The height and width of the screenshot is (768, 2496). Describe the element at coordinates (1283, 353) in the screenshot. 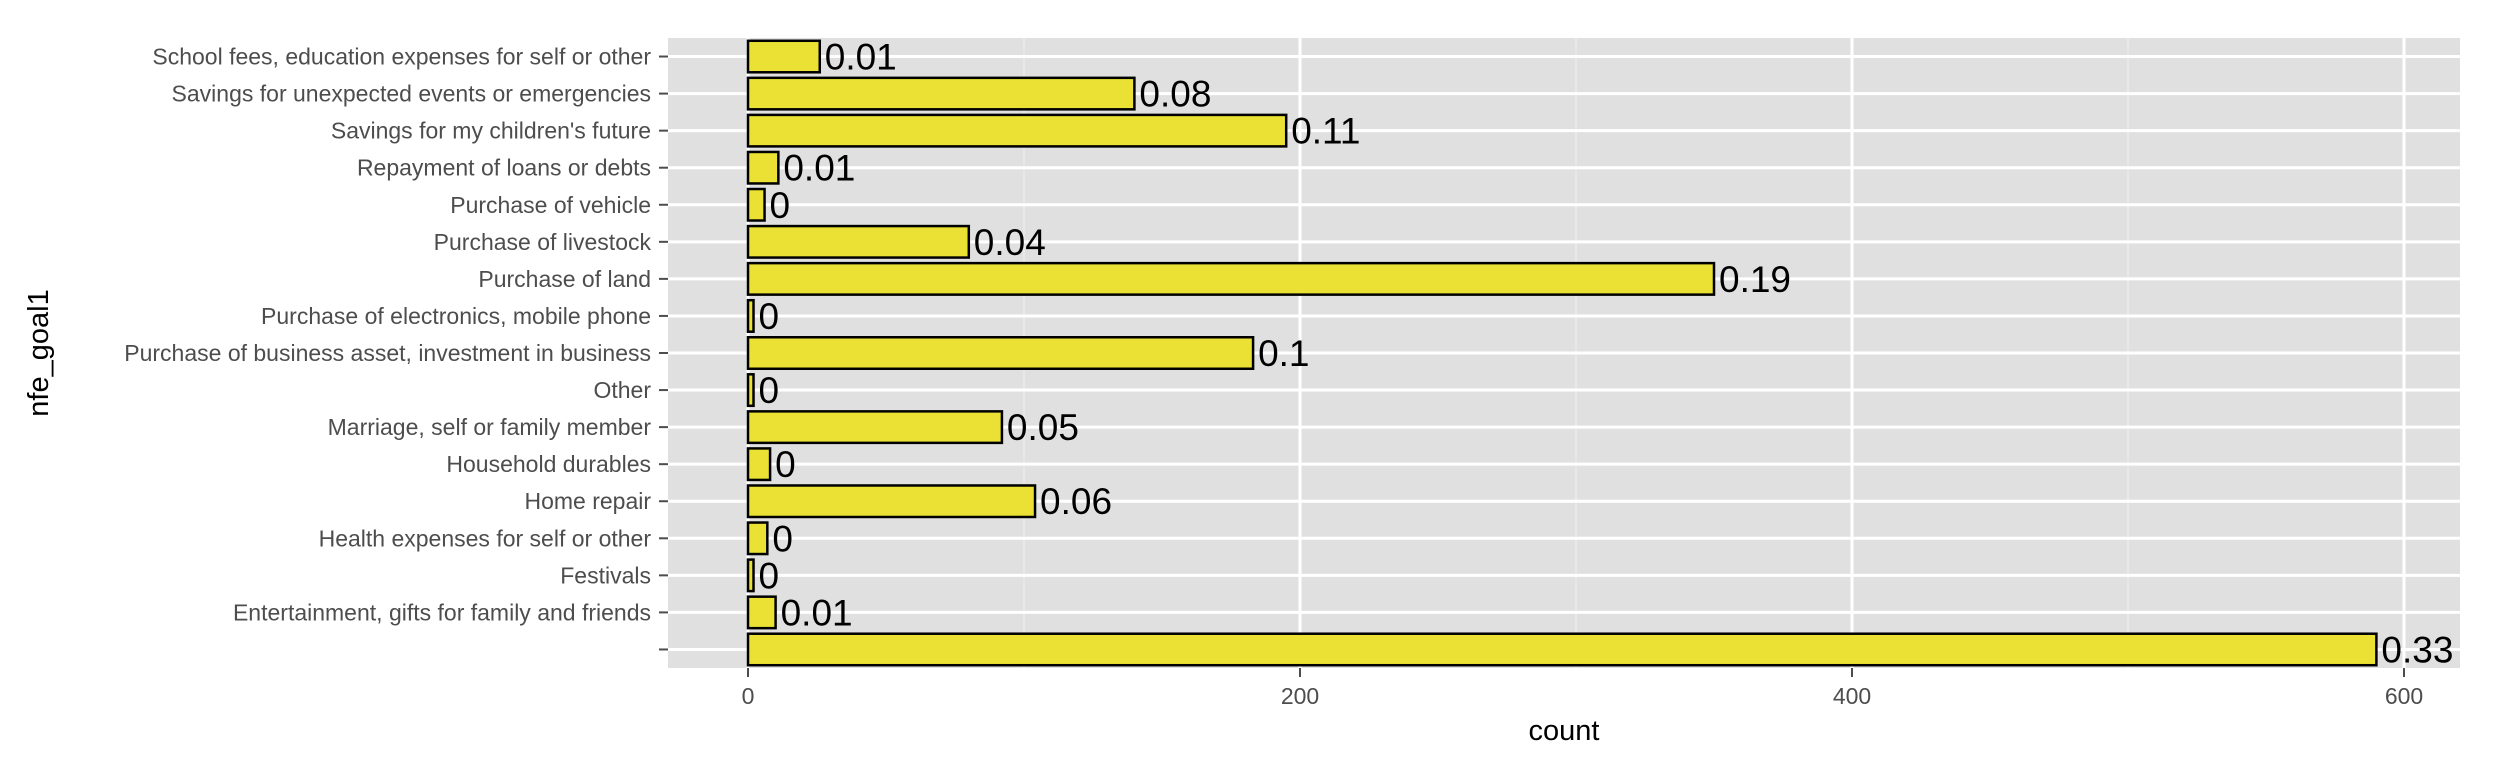

I see `bar-value-label: 0.1` at that location.